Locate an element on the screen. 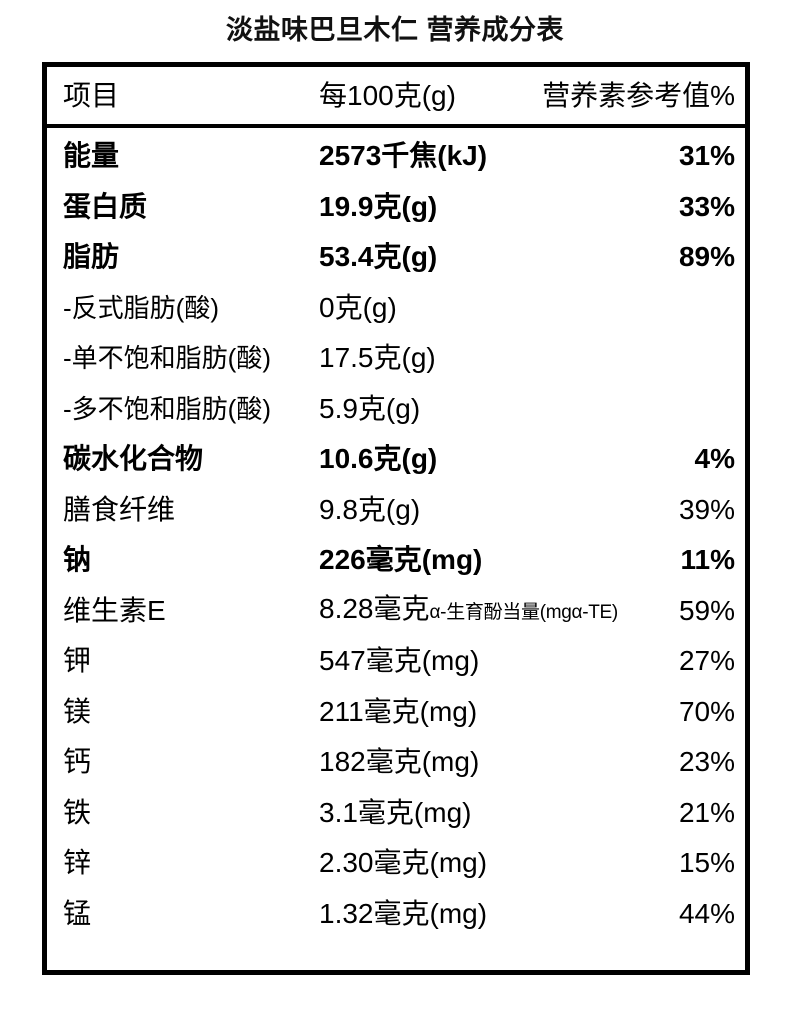 This screenshot has height=1030, width=790. table-row: -多不饱和脂肪(酸) 5.9克(g) is located at coordinates (396, 409).